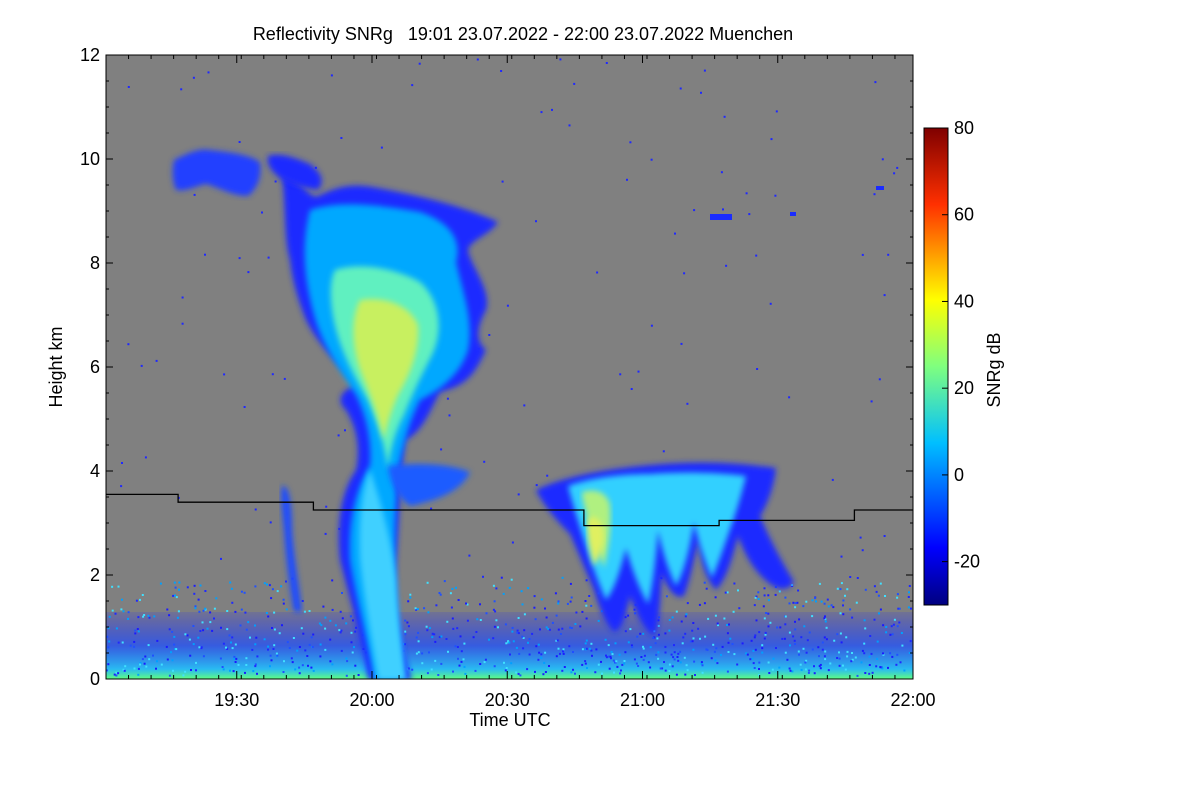 The height and width of the screenshot is (805, 1200). Describe the element at coordinates (994, 369) in the screenshot. I see `colorbar-label: SNRg dB` at that location.